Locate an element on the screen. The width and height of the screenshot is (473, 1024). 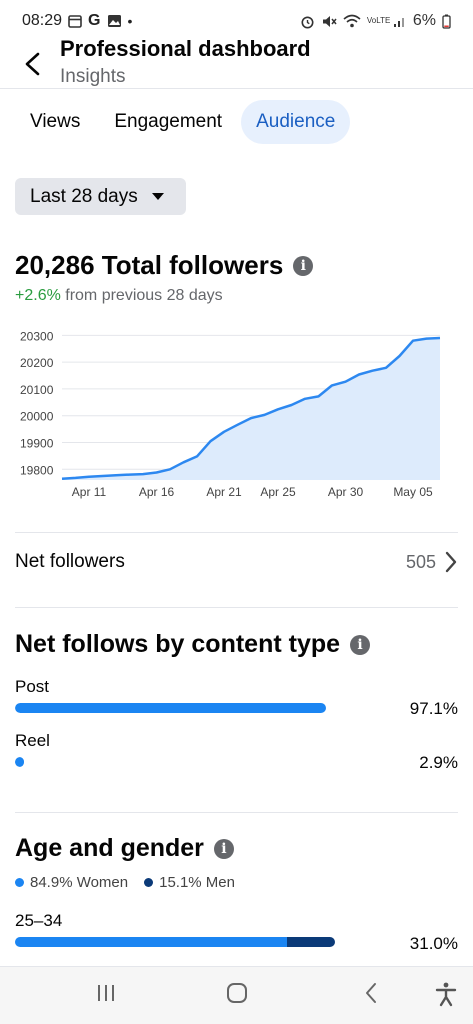
chart-y-tick-label: 20100 is located at coordinates (37, 390).